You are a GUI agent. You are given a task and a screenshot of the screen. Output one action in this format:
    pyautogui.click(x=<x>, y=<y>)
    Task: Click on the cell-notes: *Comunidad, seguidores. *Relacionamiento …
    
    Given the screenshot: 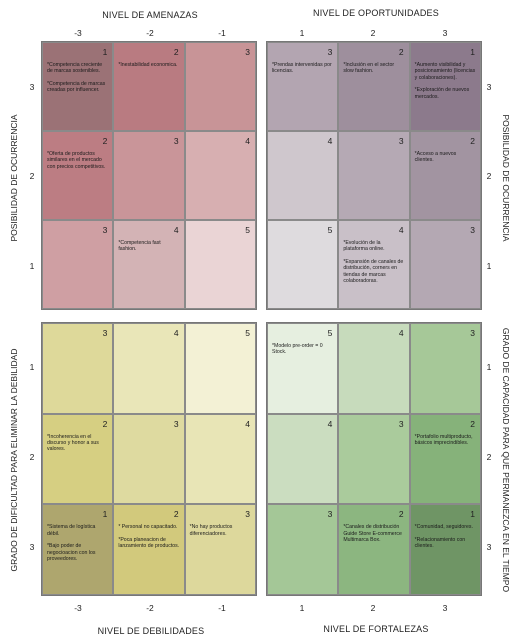 What is the action you would take?
    pyautogui.click(x=445, y=539)
    